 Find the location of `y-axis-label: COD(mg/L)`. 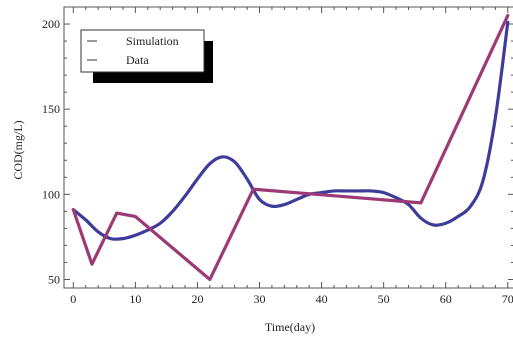

y-axis-label: COD(mg/L) is located at coordinates (18, 149).